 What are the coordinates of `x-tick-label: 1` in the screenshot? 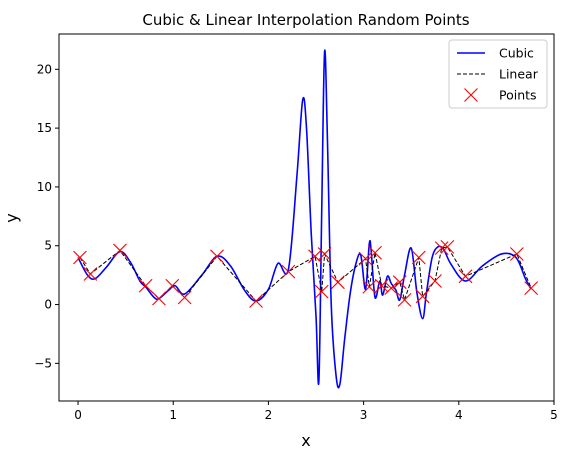 It's located at (173, 415).